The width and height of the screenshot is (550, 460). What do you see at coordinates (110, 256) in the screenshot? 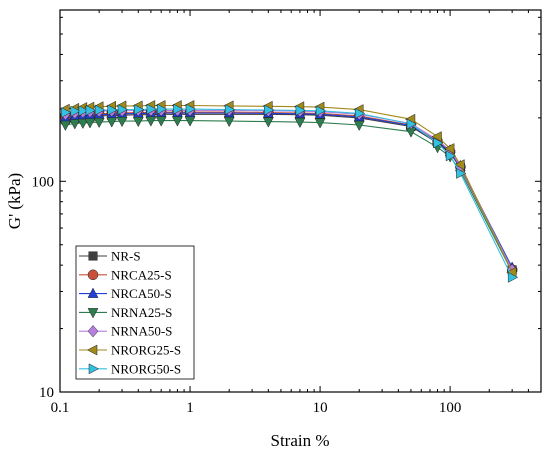
I see `legend-entry: NR-S` at bounding box center [110, 256].